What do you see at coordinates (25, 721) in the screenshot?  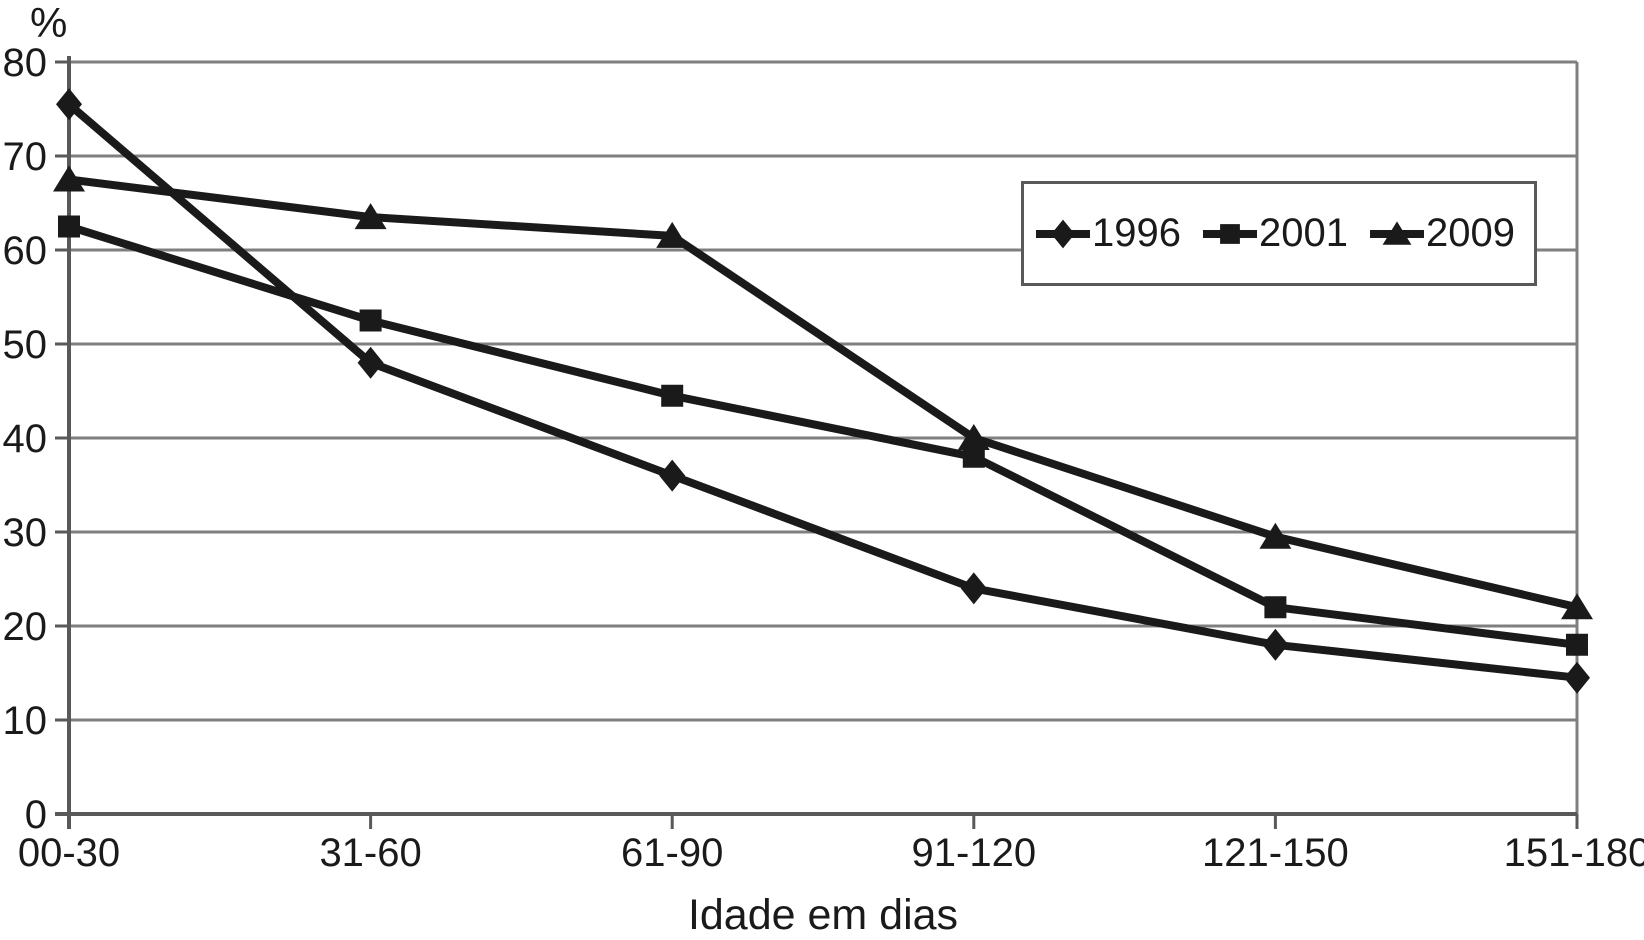 I see `y-tick-label: 10` at bounding box center [25, 721].